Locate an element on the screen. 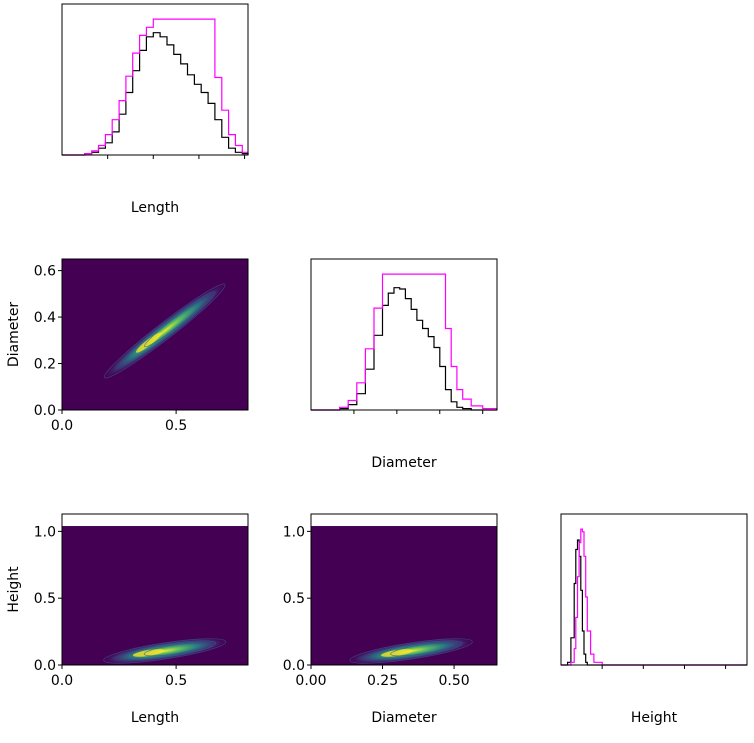  height-hist-panel: Height is located at coordinates (654, 619).